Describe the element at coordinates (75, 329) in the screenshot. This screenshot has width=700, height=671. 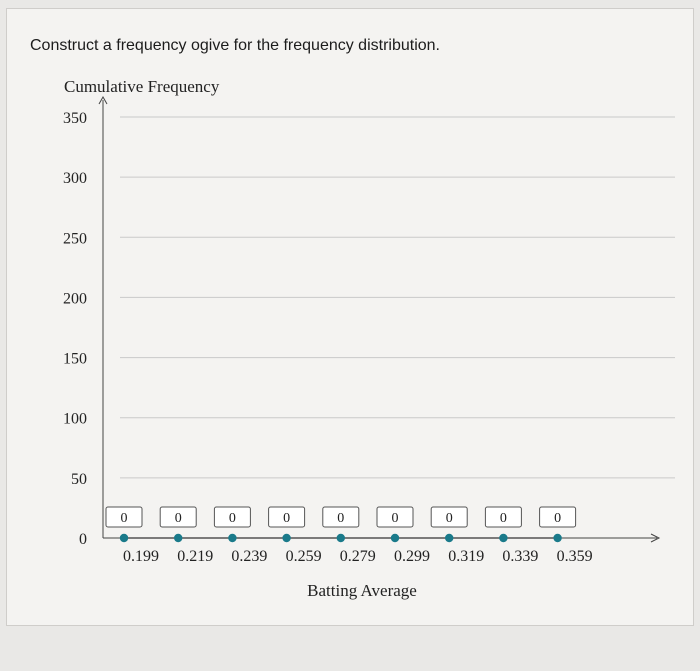
I see `y-tick-labels: 0 50 100 150 200 250 300 350` at that location.